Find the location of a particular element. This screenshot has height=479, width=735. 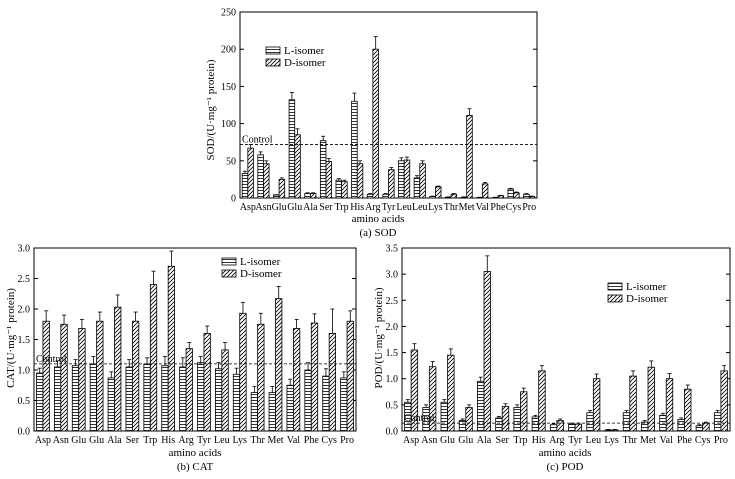

cat-title: (b) CAT is located at coordinates (195, 467).